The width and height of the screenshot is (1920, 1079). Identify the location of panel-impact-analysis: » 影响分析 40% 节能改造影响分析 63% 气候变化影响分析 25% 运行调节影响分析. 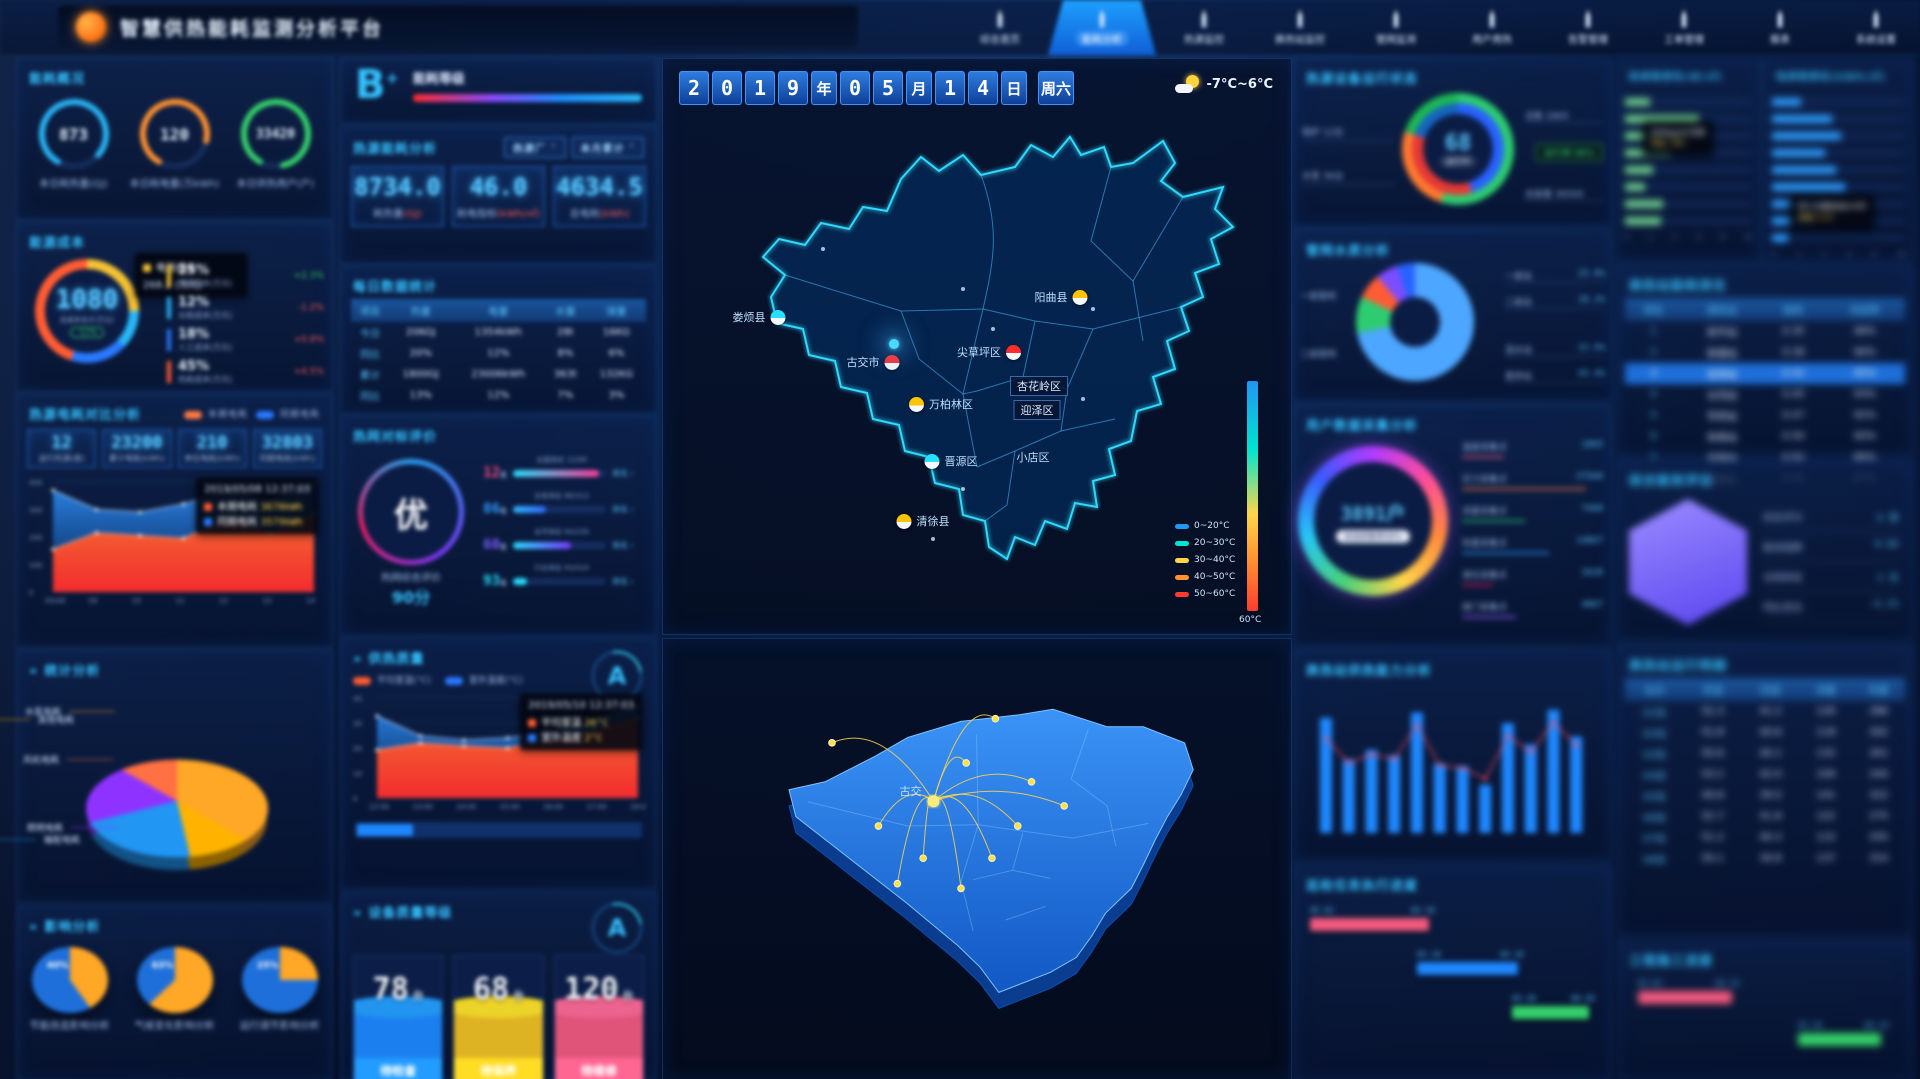
(174, 992).